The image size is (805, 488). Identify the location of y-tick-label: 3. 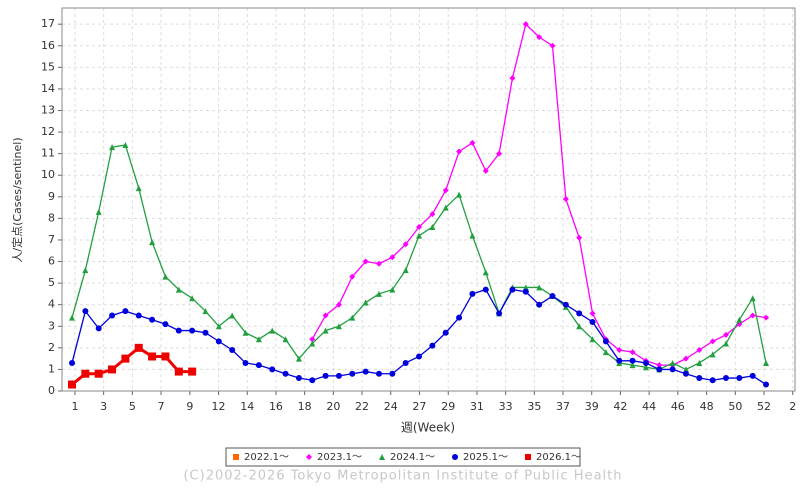
(51, 325).